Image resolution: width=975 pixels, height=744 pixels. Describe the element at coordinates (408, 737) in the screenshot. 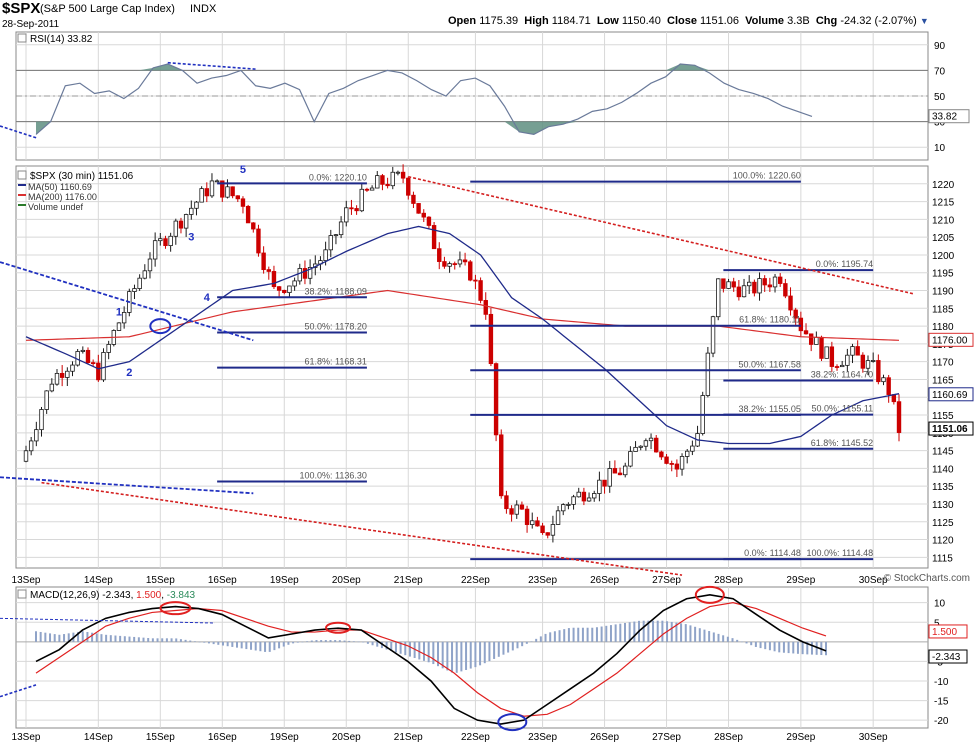

I see `macd-x-tick-label: 21Sep` at that location.